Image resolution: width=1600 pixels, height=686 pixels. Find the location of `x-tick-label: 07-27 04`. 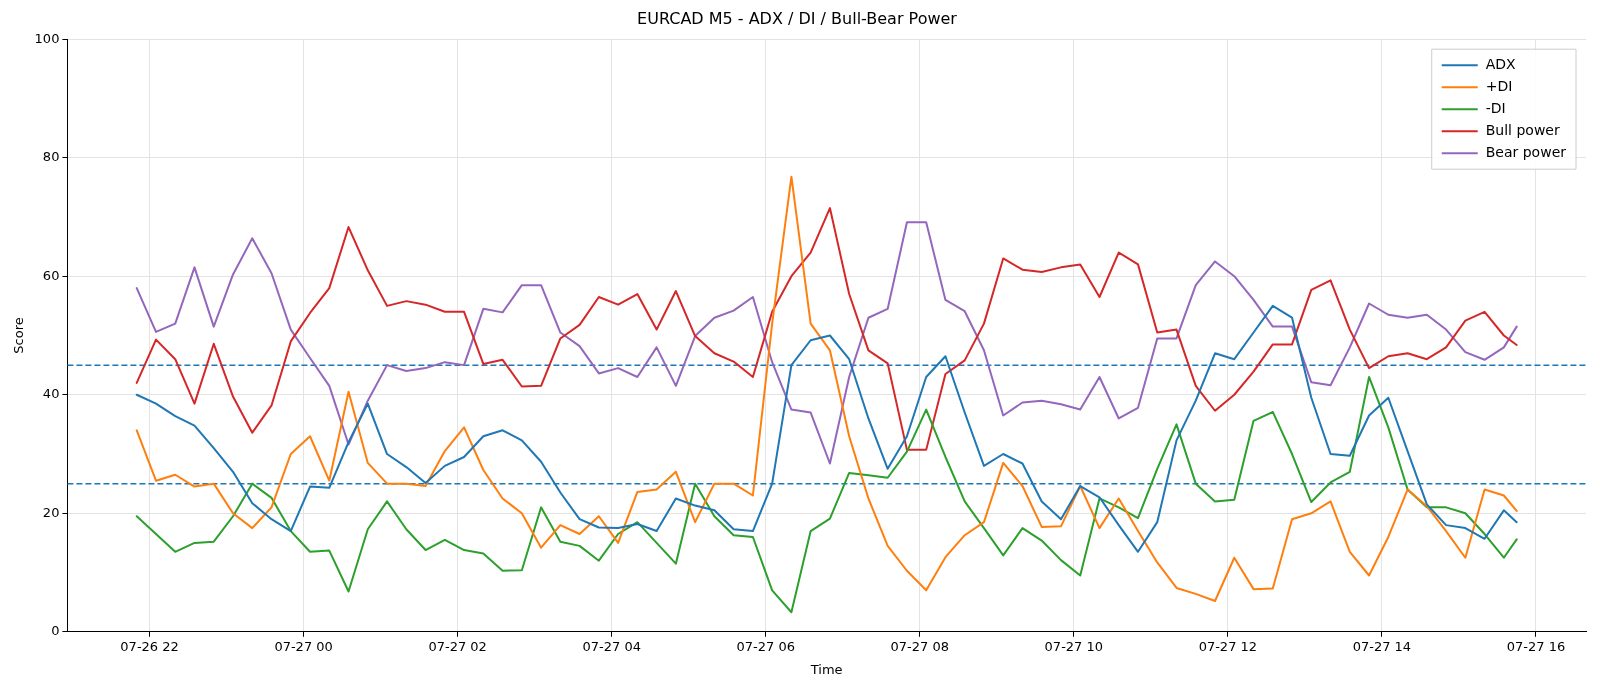

x-tick-label: 07-27 04 is located at coordinates (611, 646).